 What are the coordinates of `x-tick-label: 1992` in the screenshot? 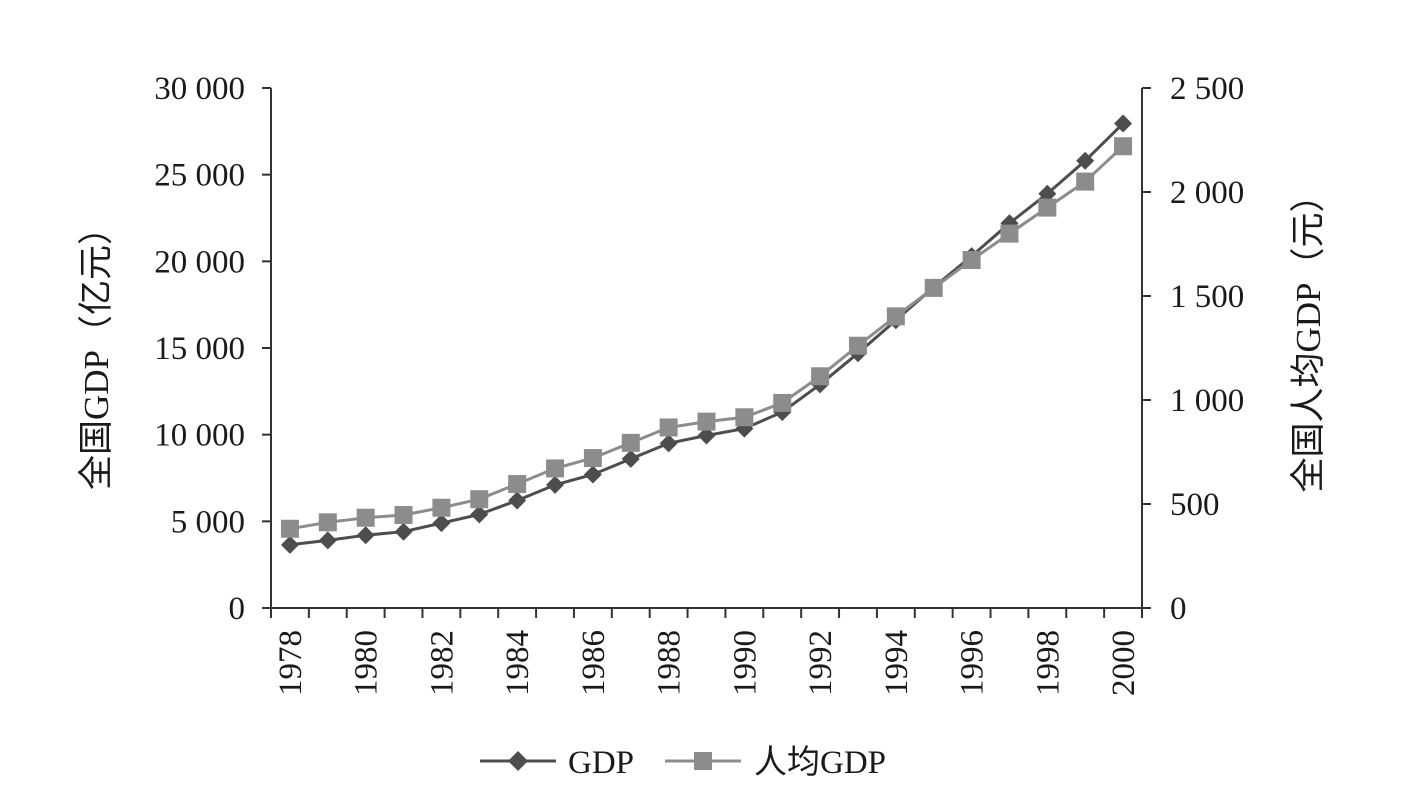 It's located at (821, 663).